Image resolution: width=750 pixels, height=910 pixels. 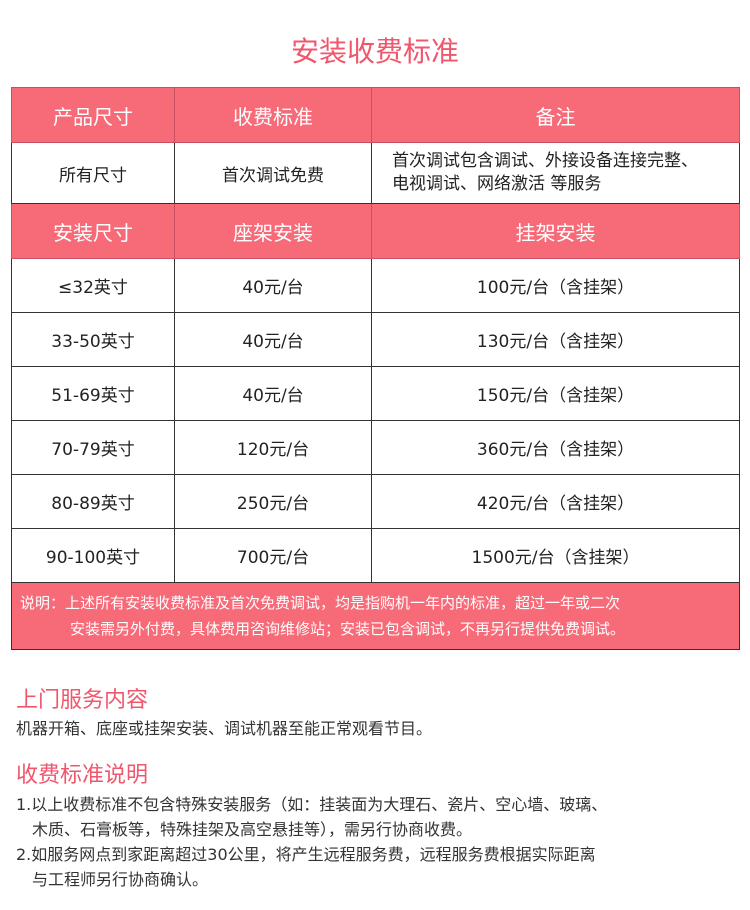 I want to click on remark-cell: 首次调试包含调试、外接设备连接完整、 电视调试、网络激活 等服务, so click(x=555, y=173).